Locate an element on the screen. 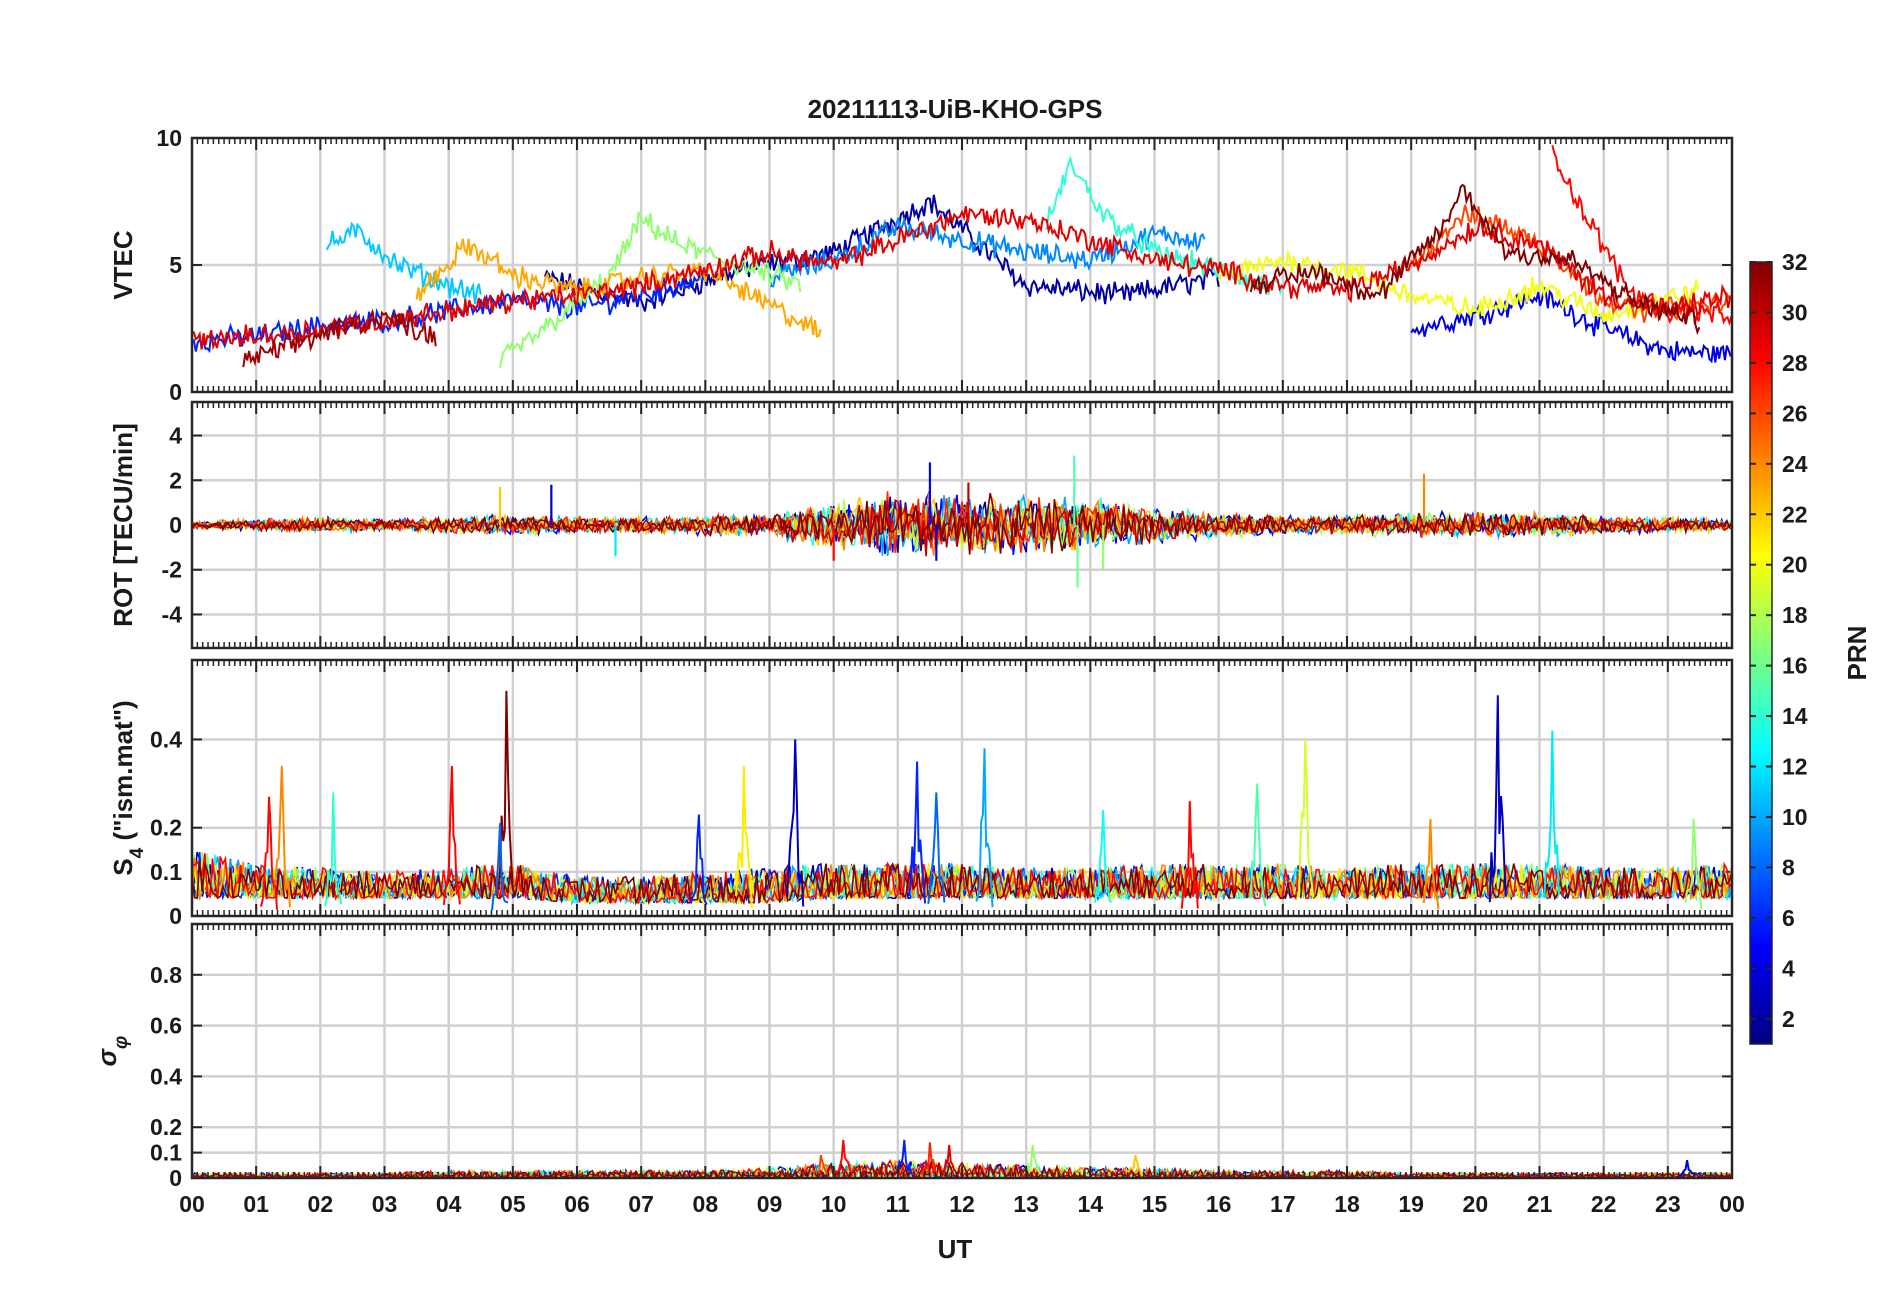 The image size is (1902, 1292). colorbar-tick-label: 18 is located at coordinates (1795, 615).